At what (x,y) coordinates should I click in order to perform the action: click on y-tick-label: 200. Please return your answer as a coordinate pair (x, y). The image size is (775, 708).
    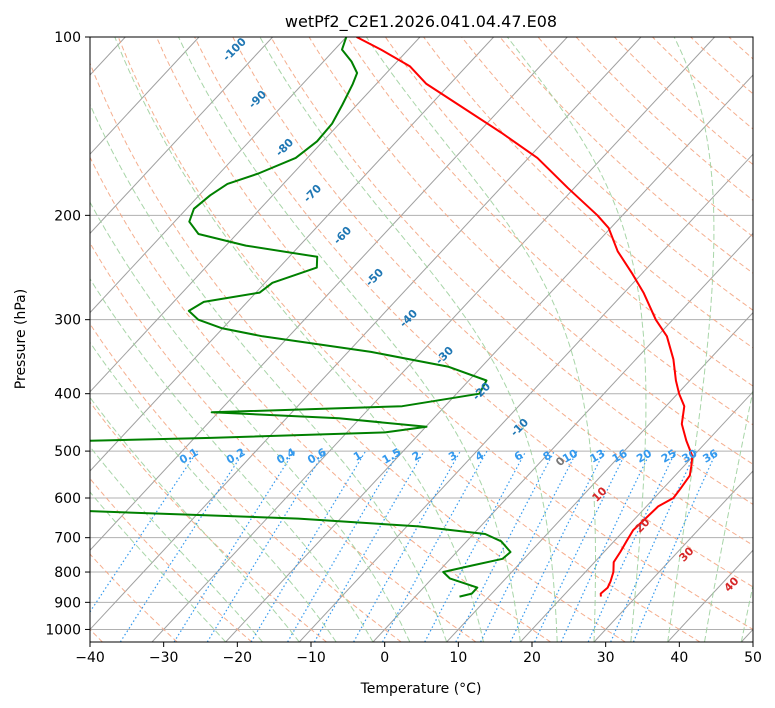
    Looking at the image, I should click on (67, 216).